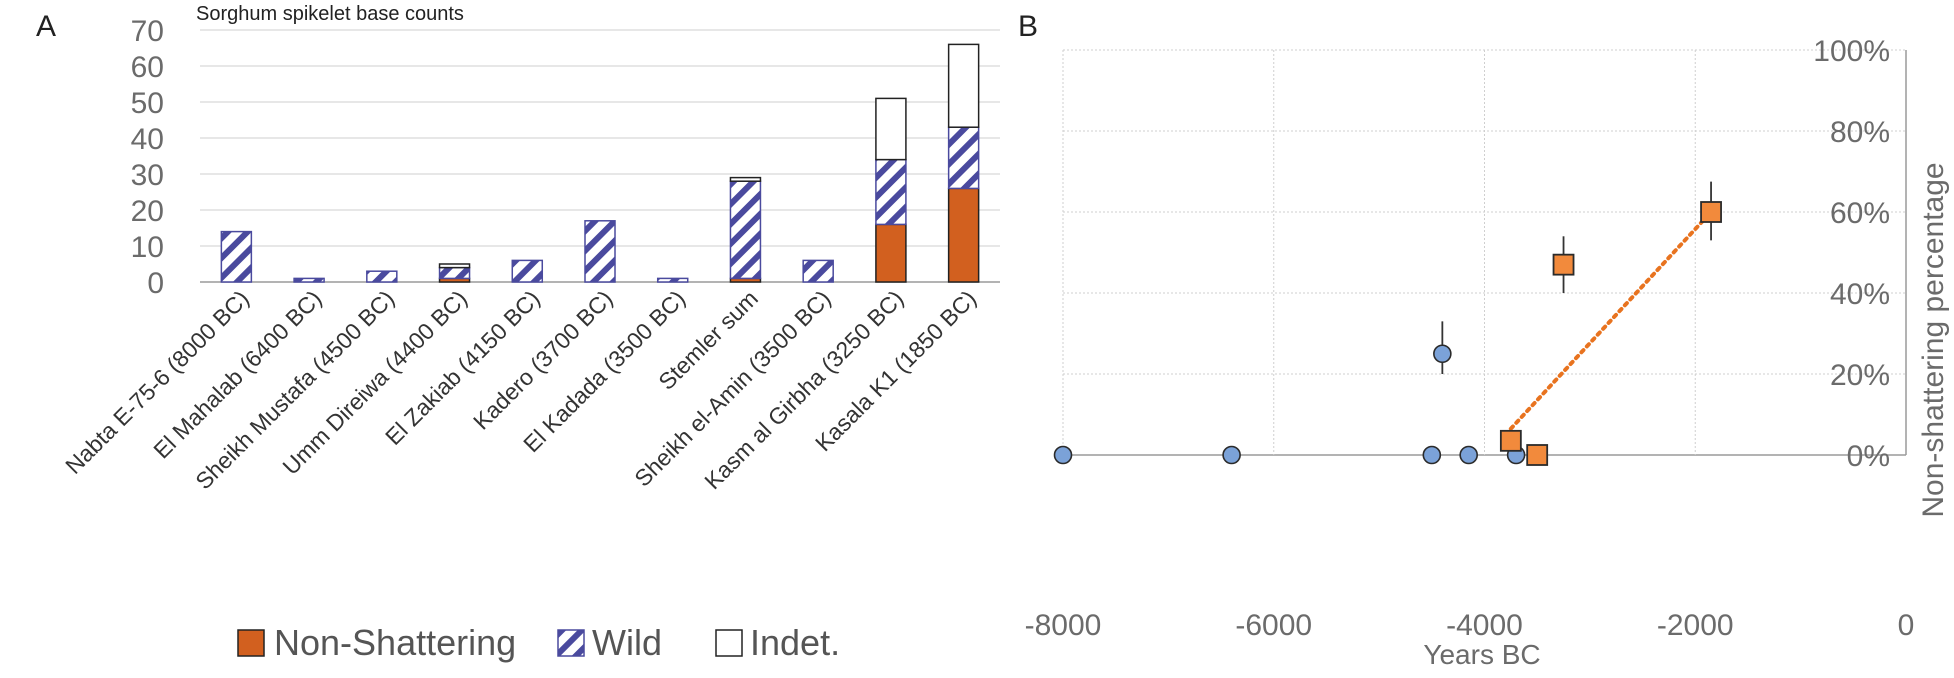  What do you see at coordinates (571, 643) in the screenshot?
I see `legend-swatch-wild` at bounding box center [571, 643].